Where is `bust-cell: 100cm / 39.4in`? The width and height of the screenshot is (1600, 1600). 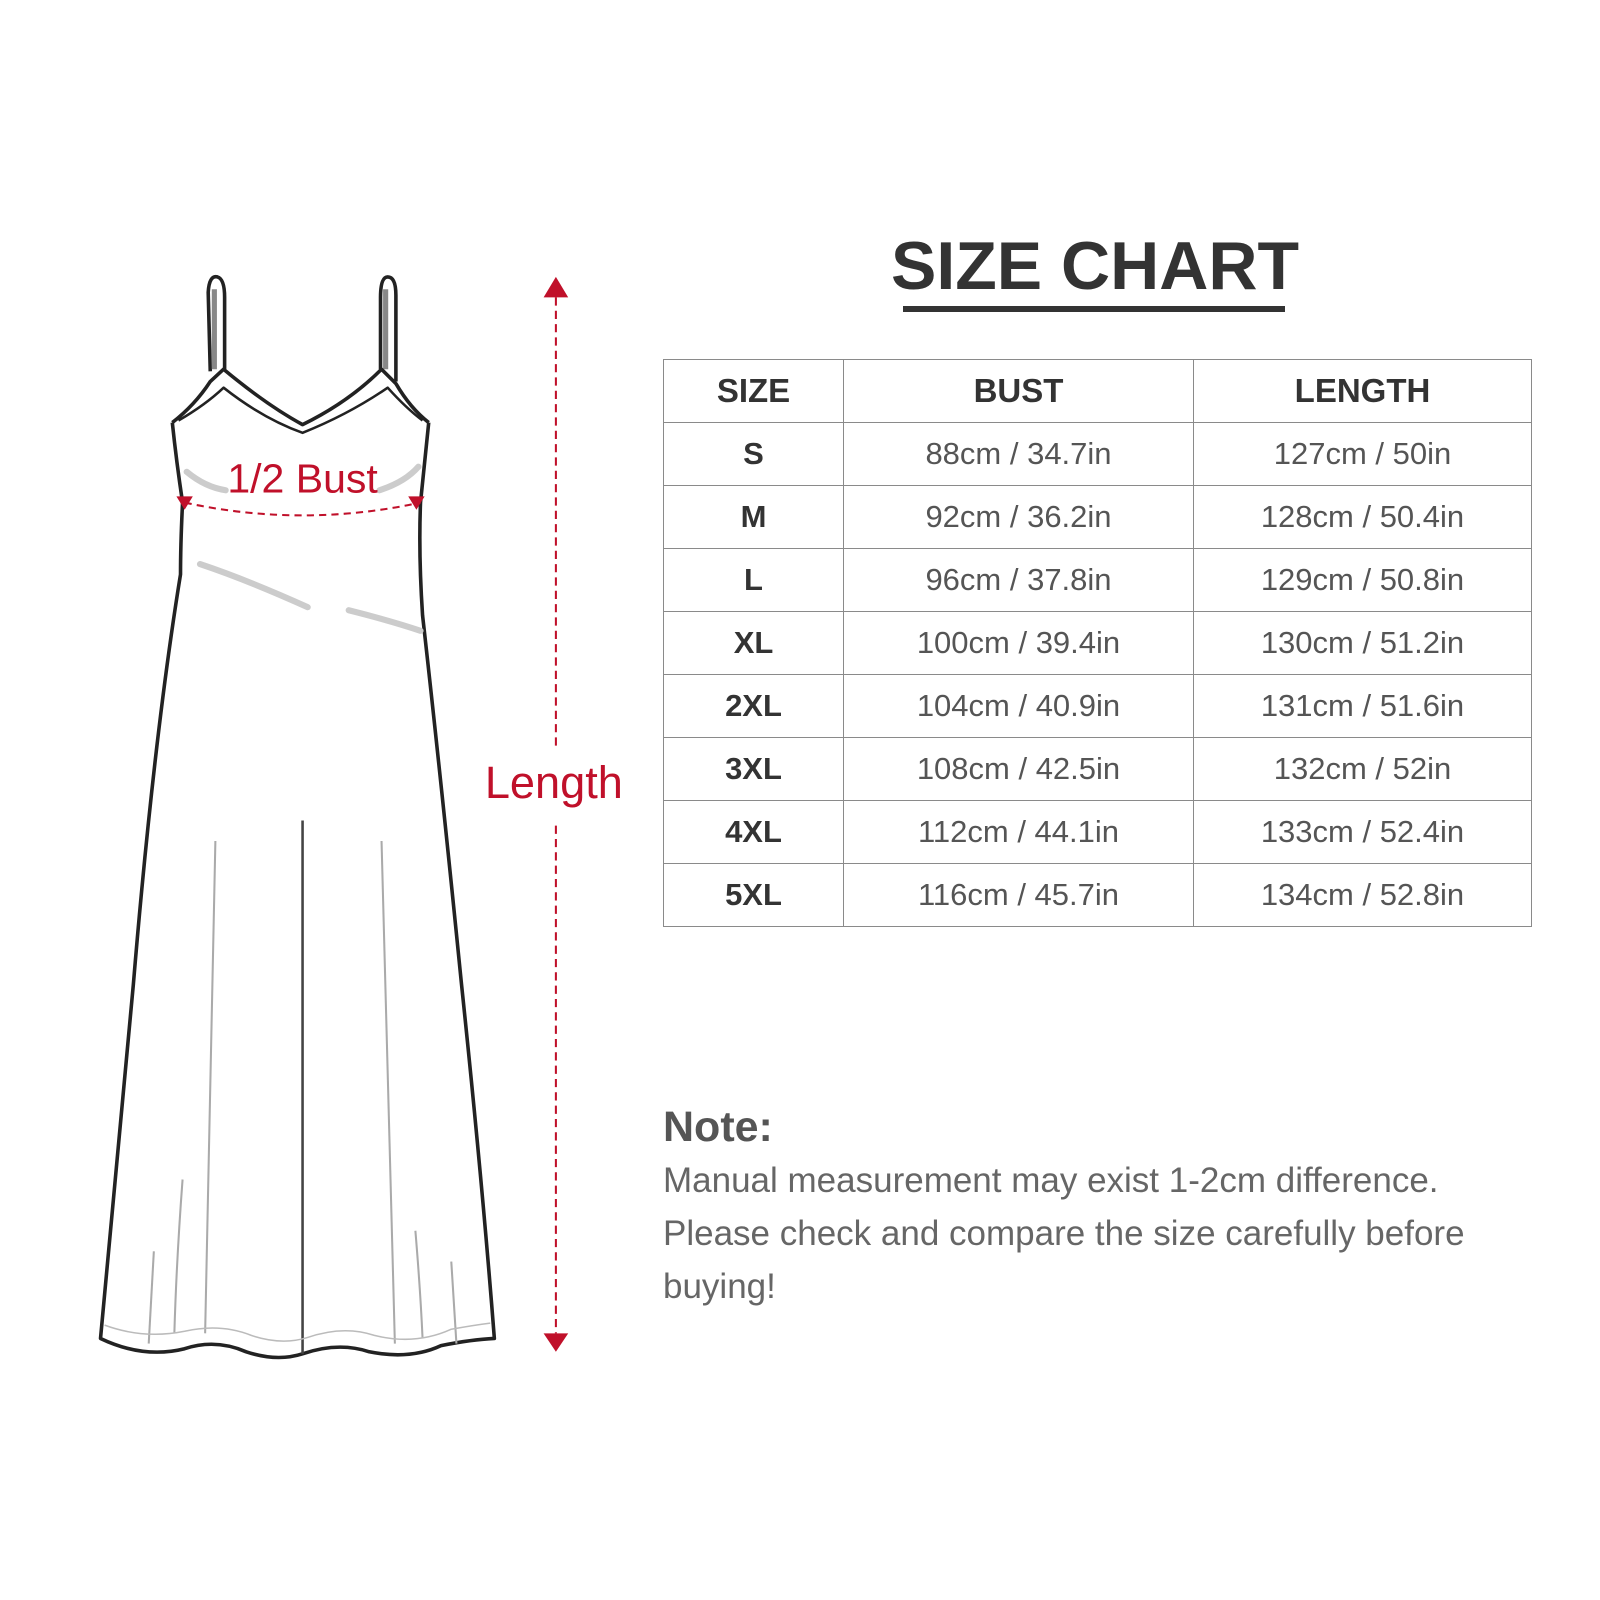
bust-cell: 100cm / 39.4in is located at coordinates (1018, 643).